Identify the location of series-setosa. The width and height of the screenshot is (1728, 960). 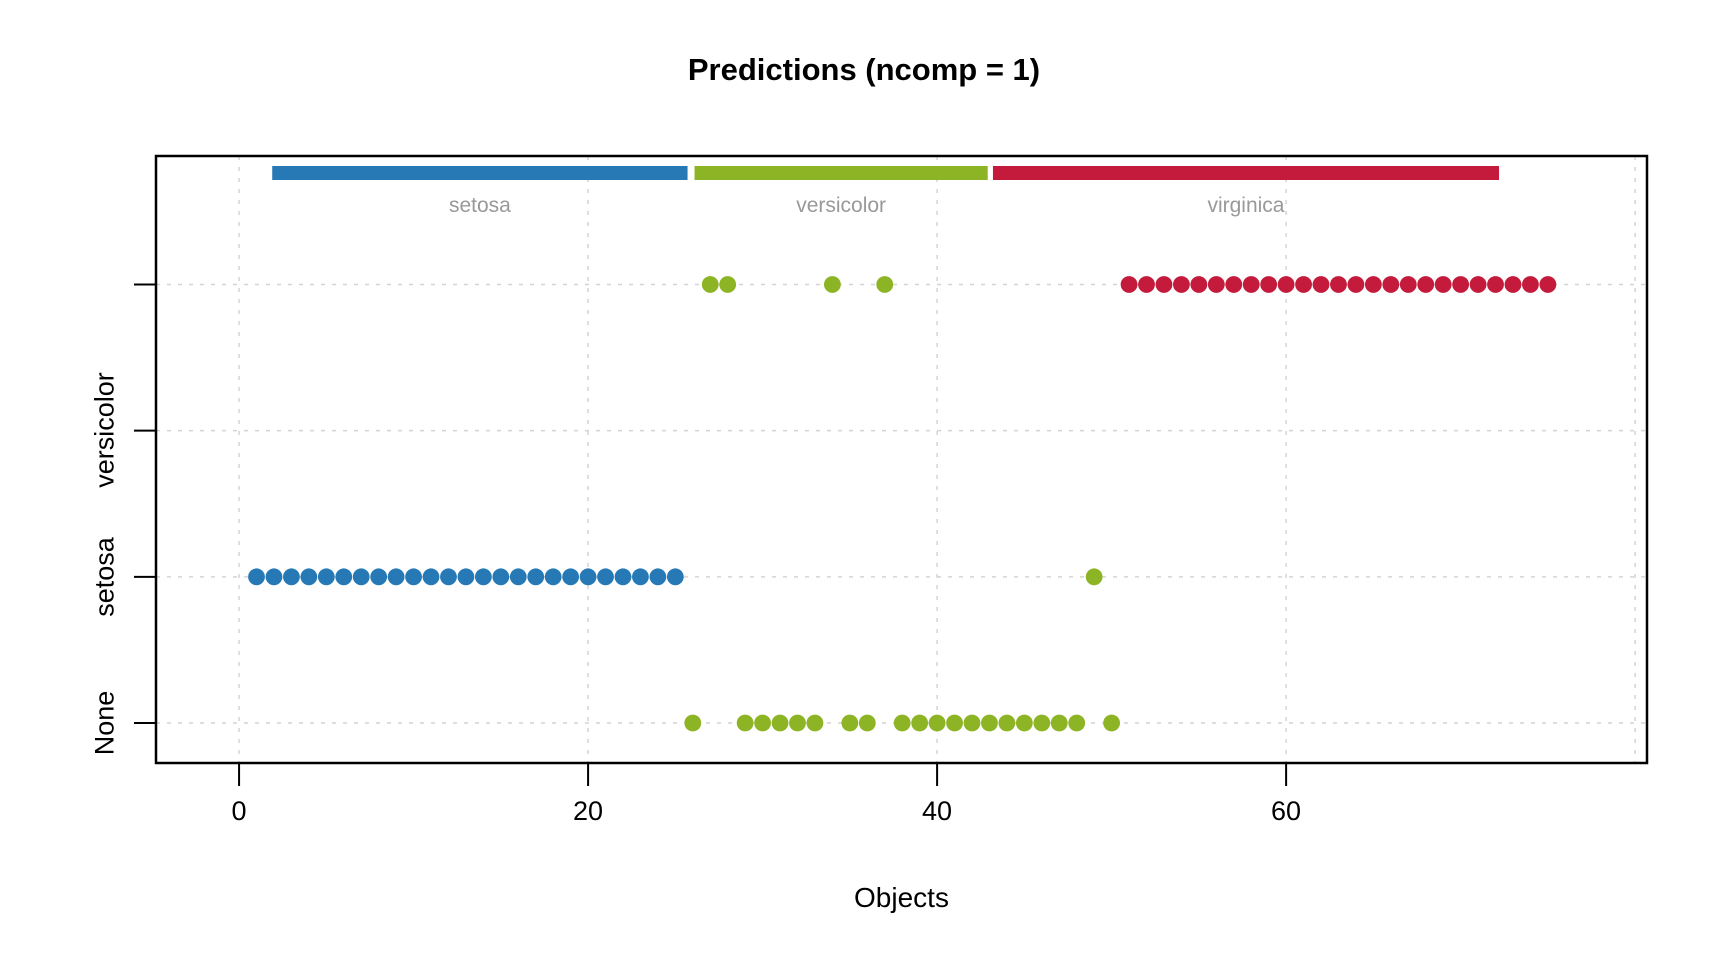
(466, 577).